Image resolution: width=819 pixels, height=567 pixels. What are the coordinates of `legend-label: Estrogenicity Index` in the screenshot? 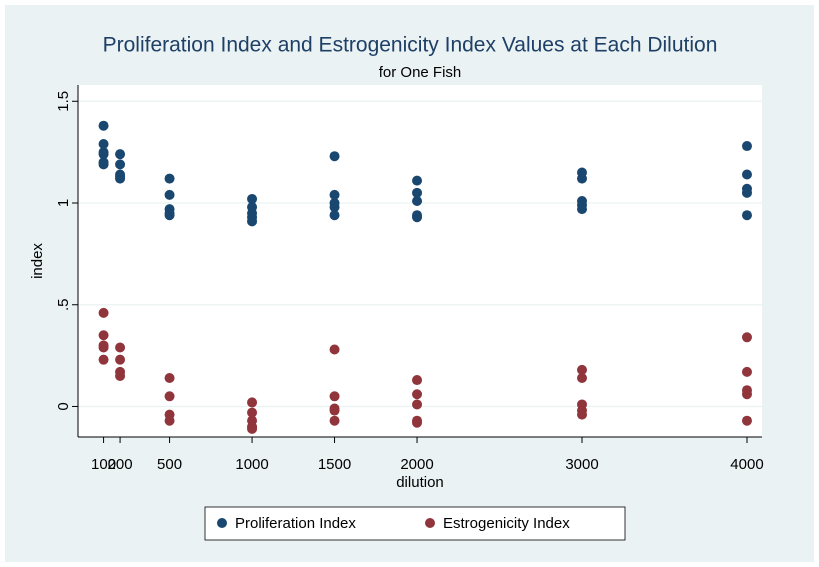 It's located at (506, 523).